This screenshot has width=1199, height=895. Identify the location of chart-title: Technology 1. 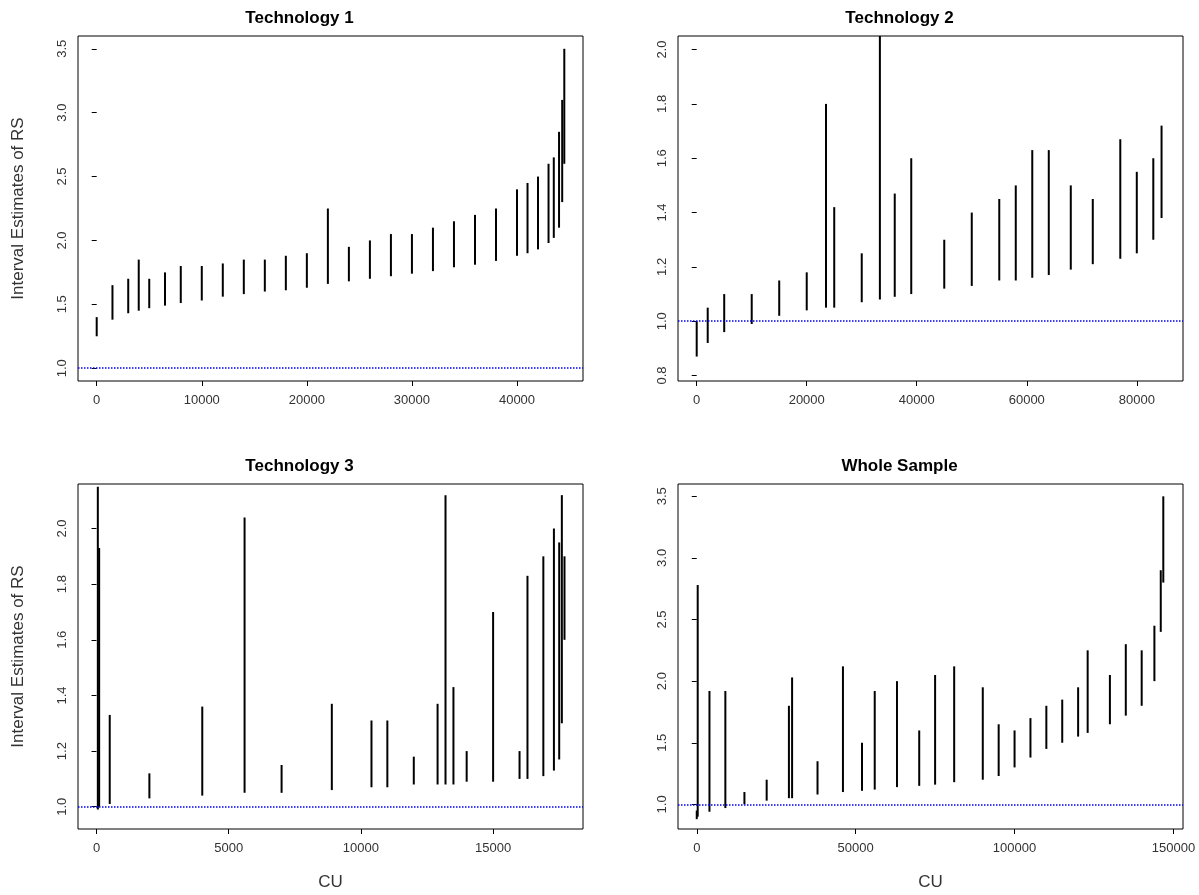
(299, 17).